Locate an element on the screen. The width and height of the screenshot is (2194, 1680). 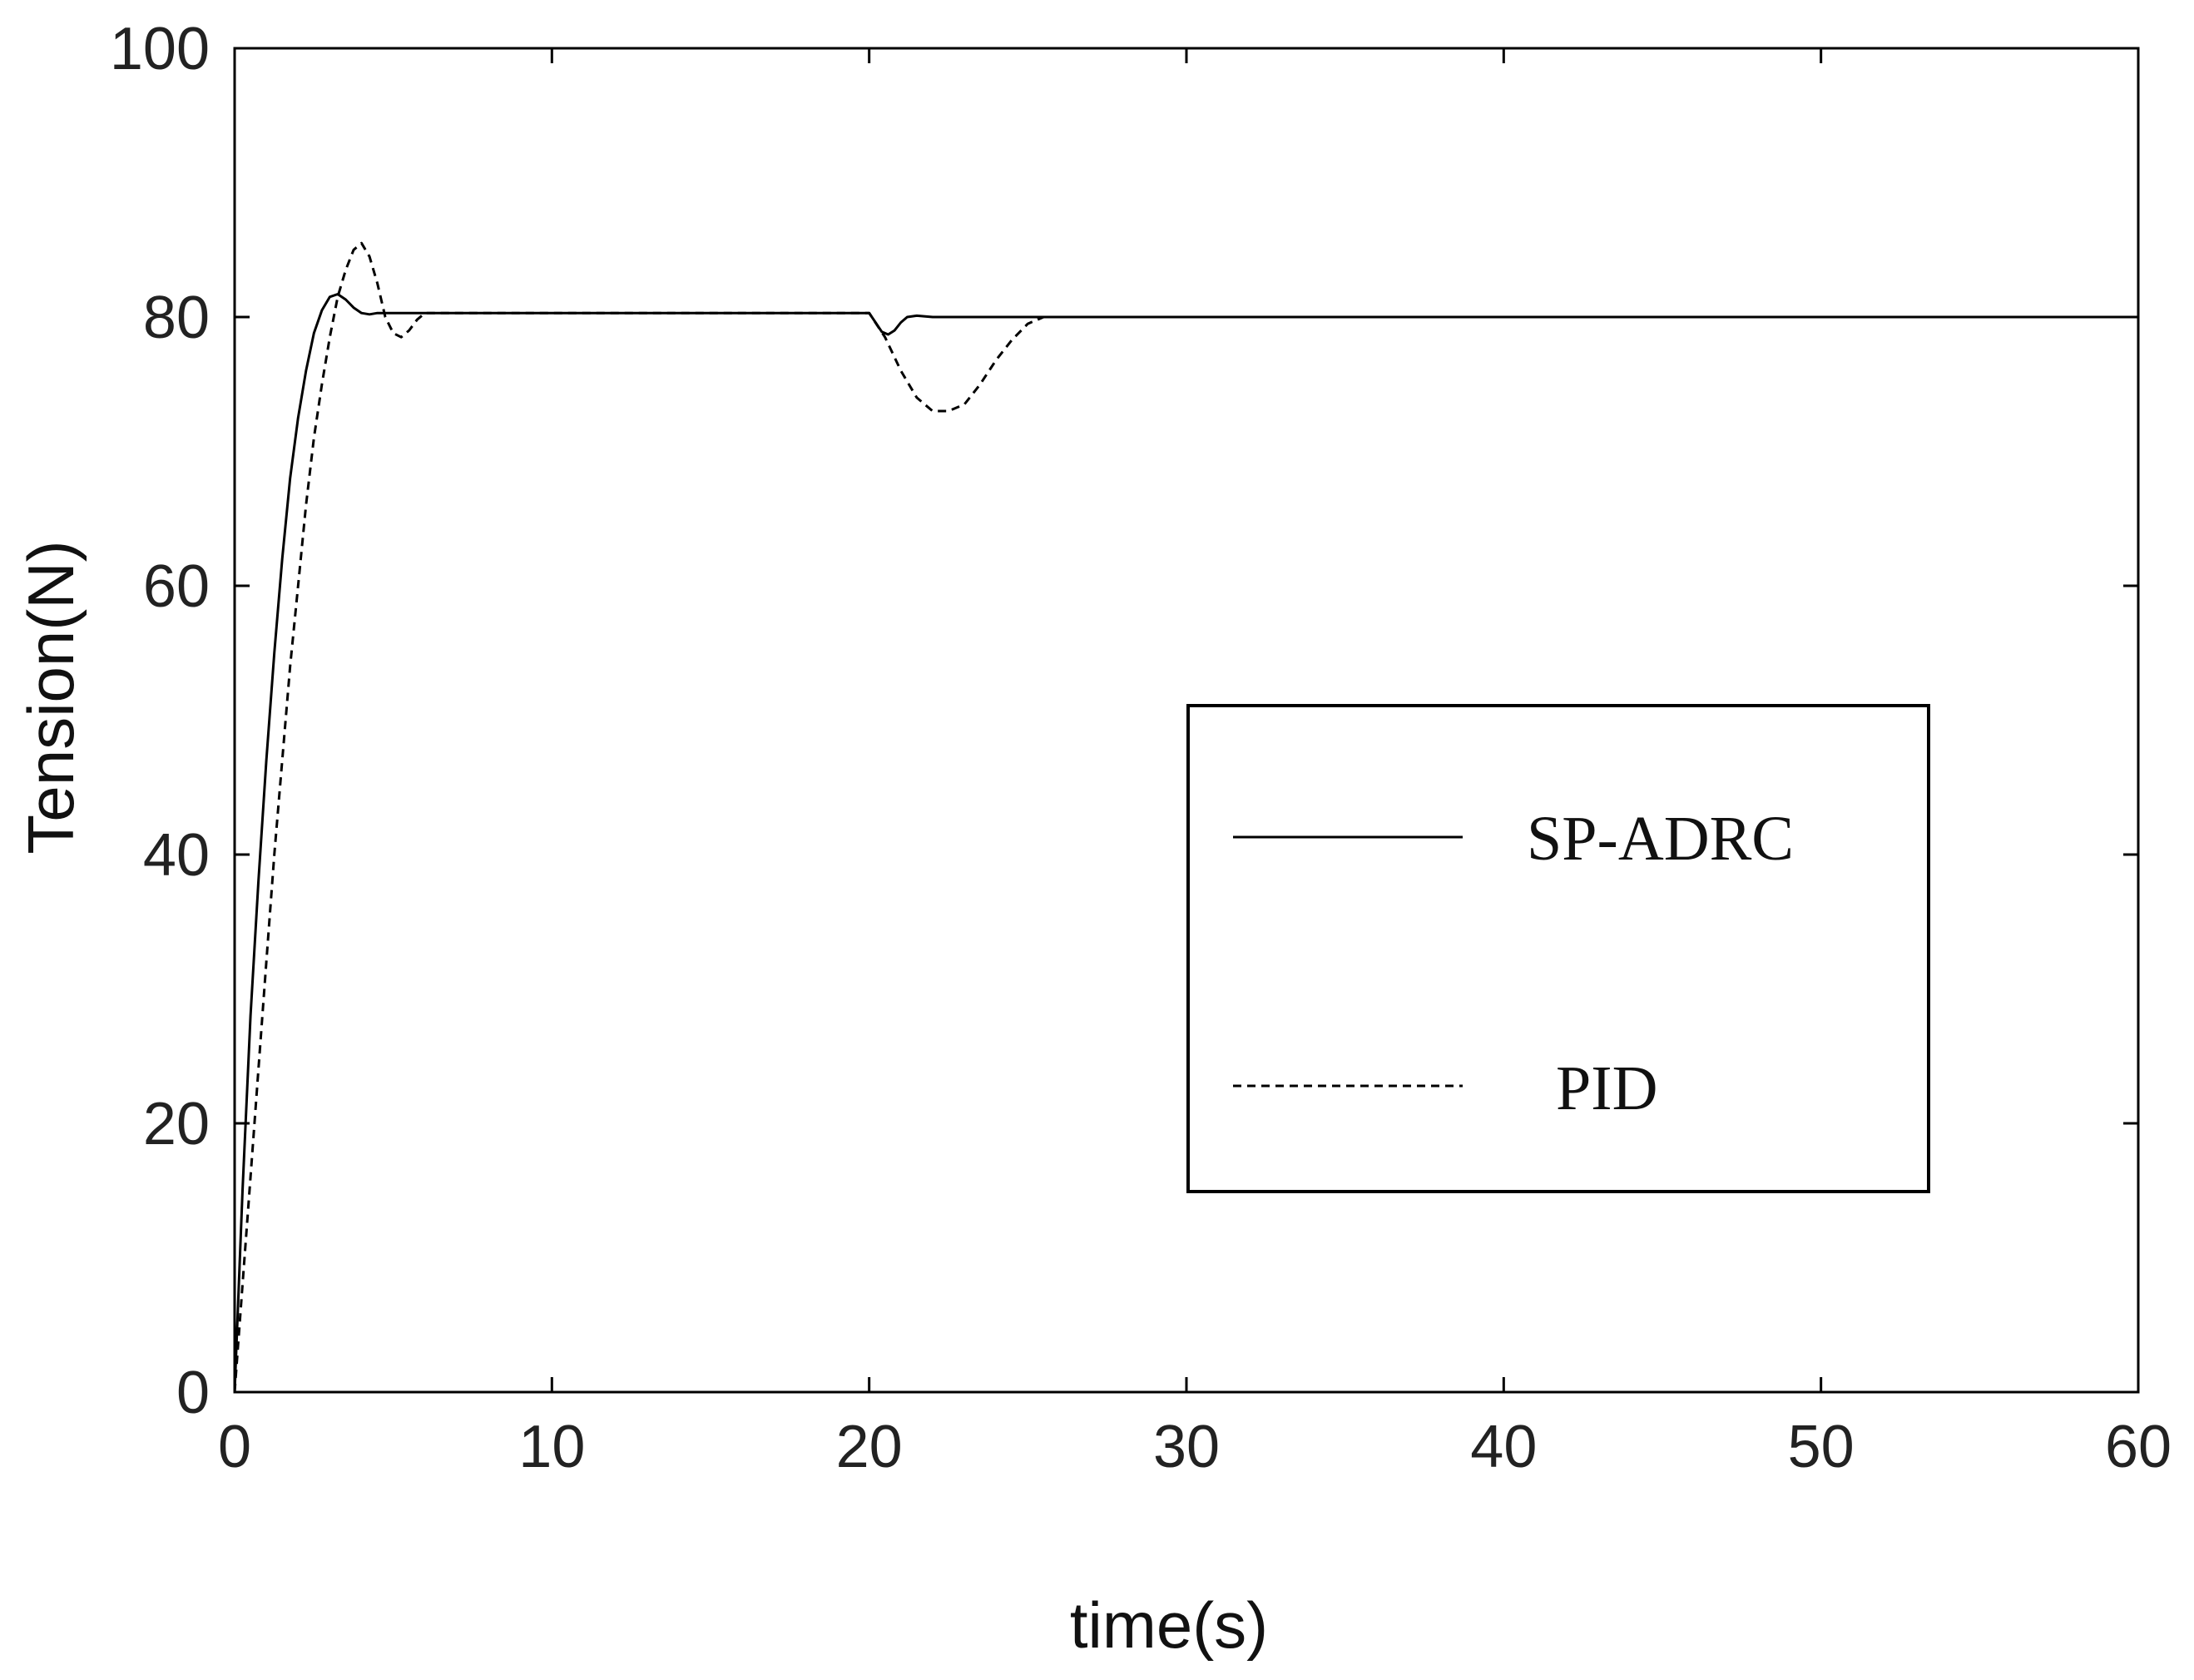
x-tick-label: 40 is located at coordinates (1503, 1447).